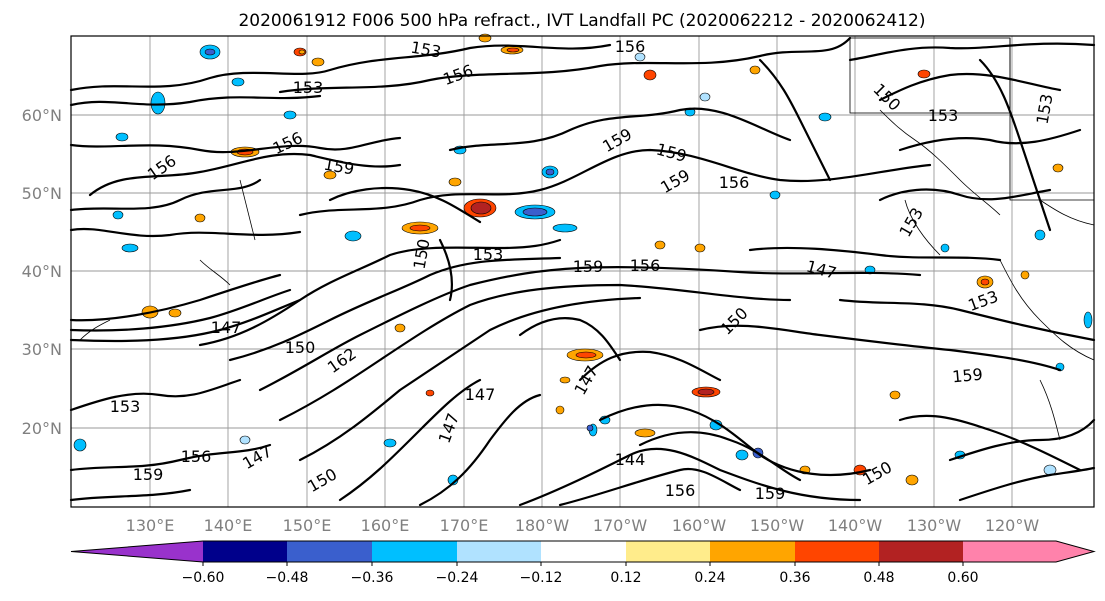 This screenshot has height=601, width=1105. I want to click on colorbar-tick-label: 0.12, so click(625, 578).